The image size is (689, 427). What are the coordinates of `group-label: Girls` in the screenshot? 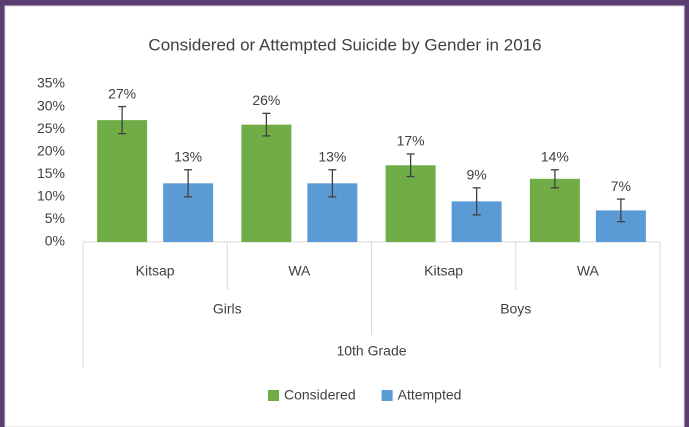 It's located at (227, 309).